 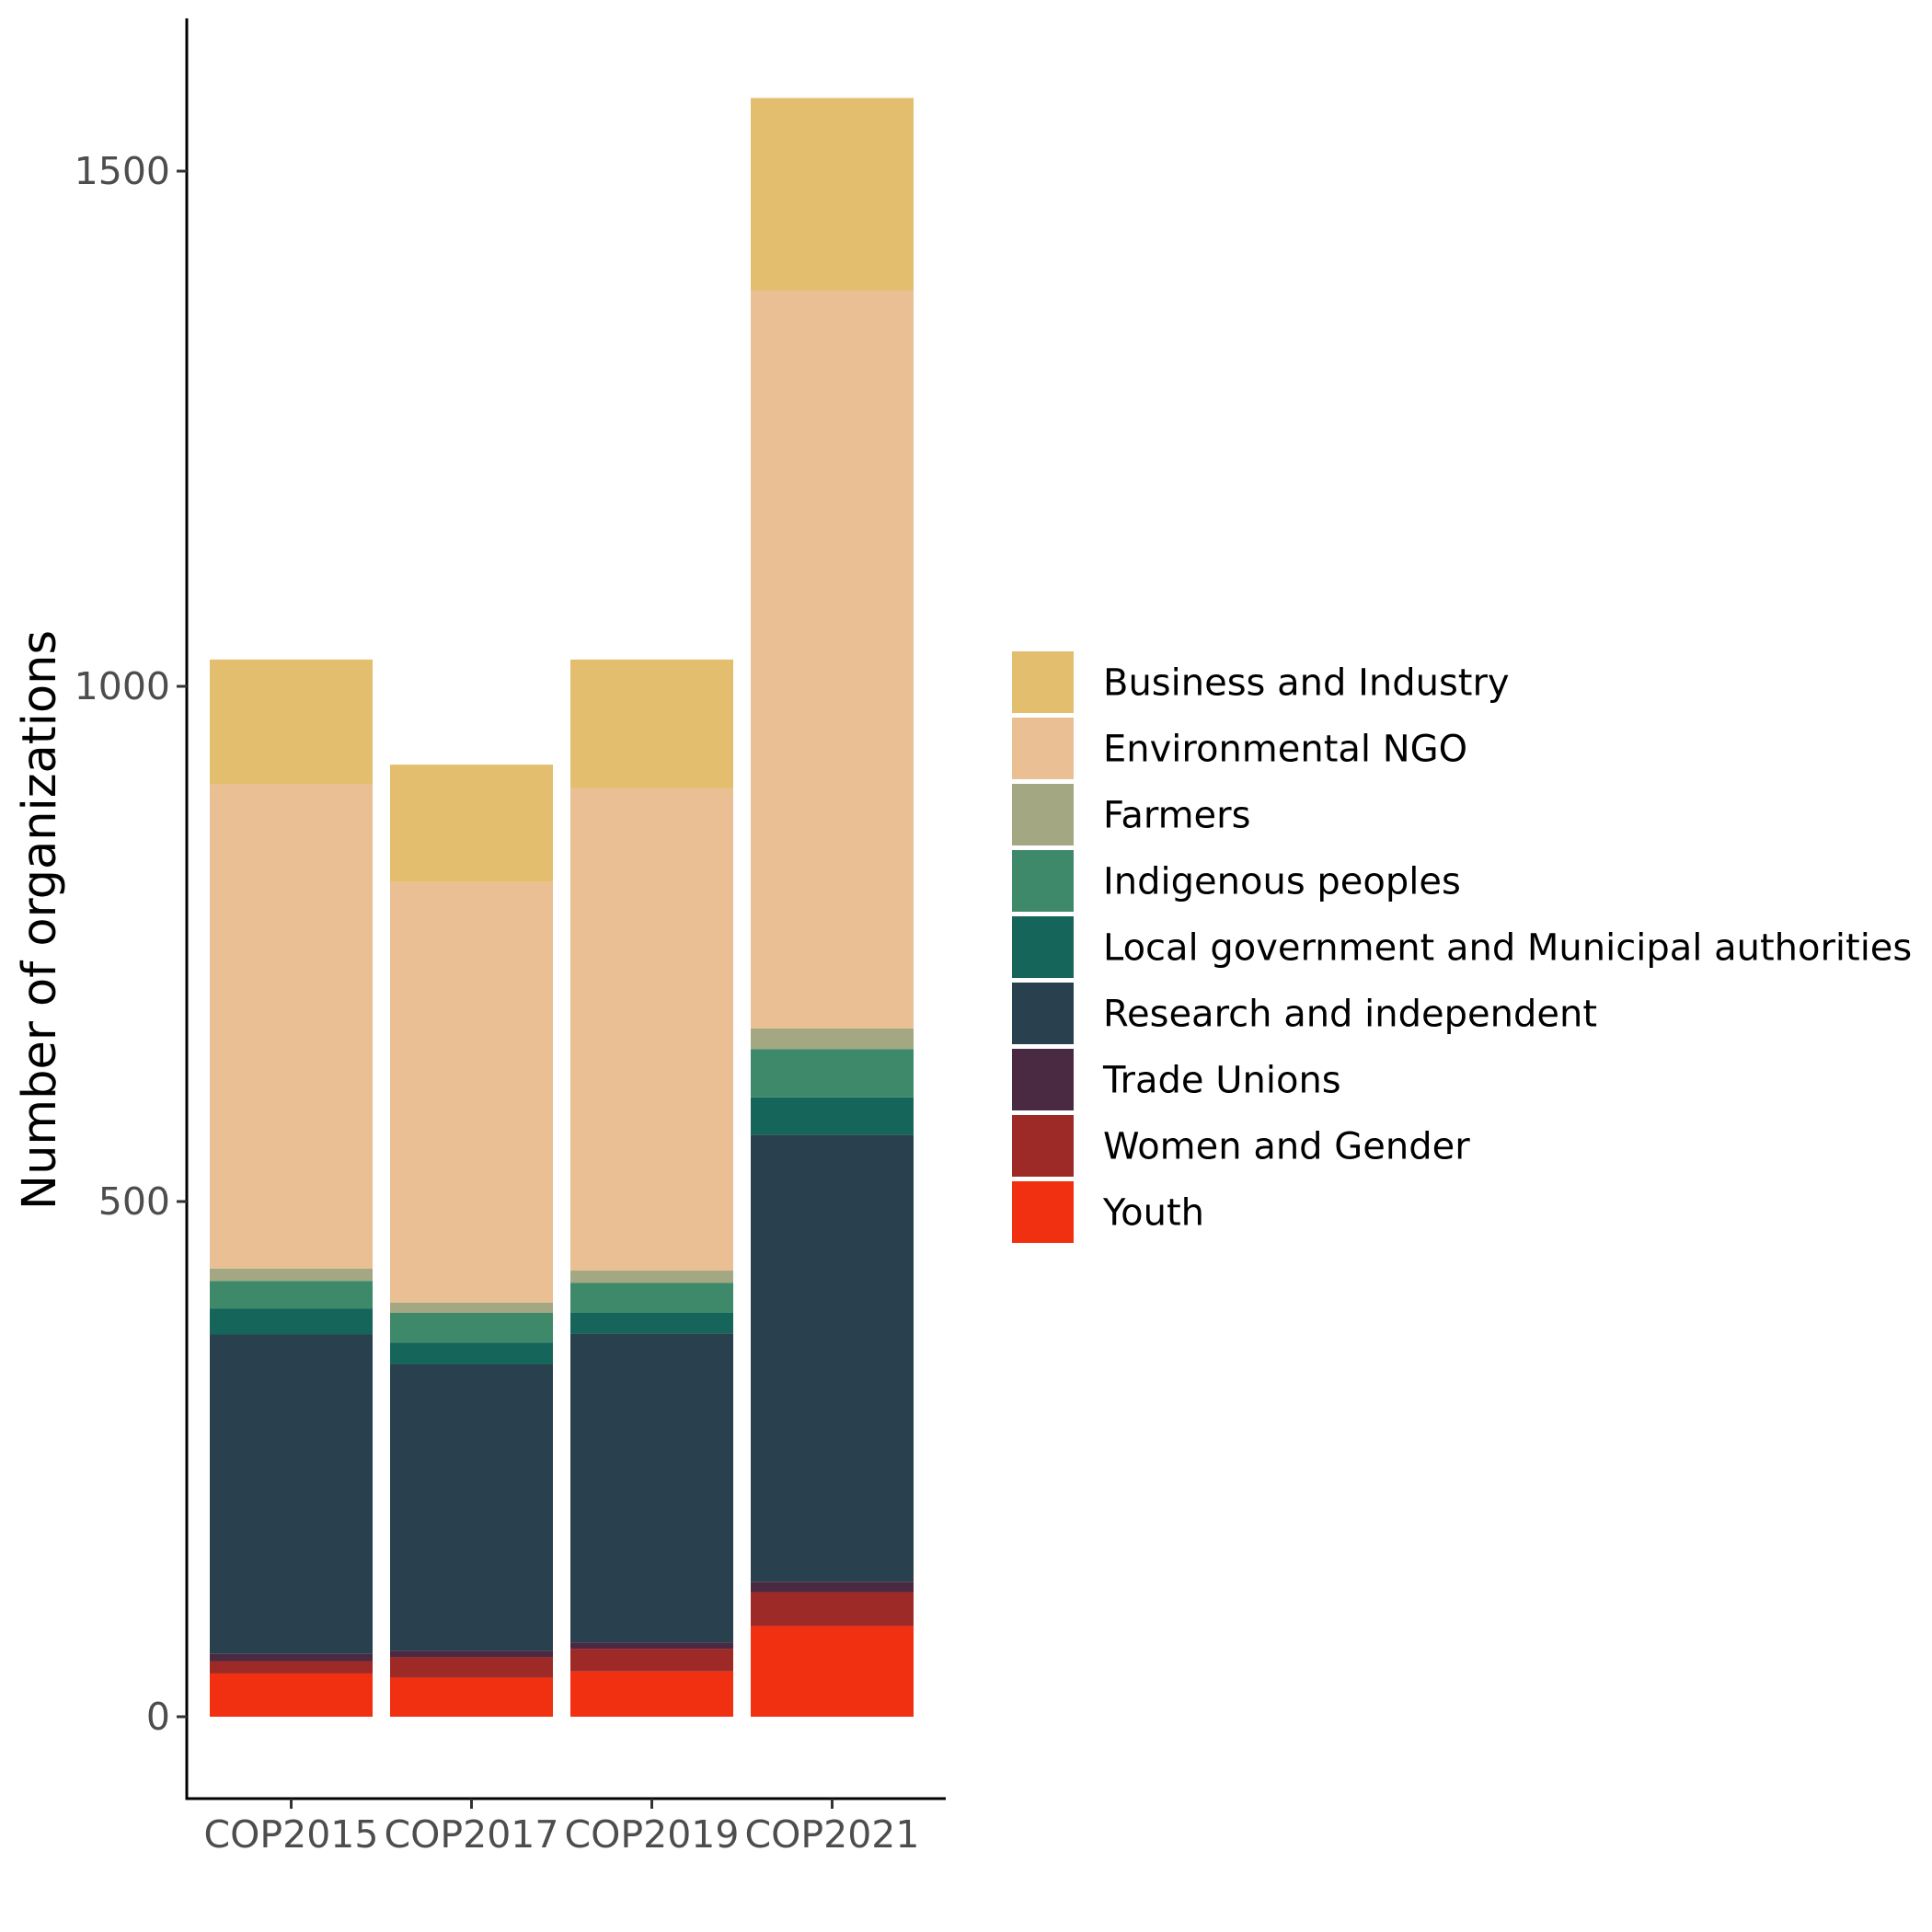 I want to click on legend-label-trade-unions: Trade Unions, so click(x=1221, y=1081).